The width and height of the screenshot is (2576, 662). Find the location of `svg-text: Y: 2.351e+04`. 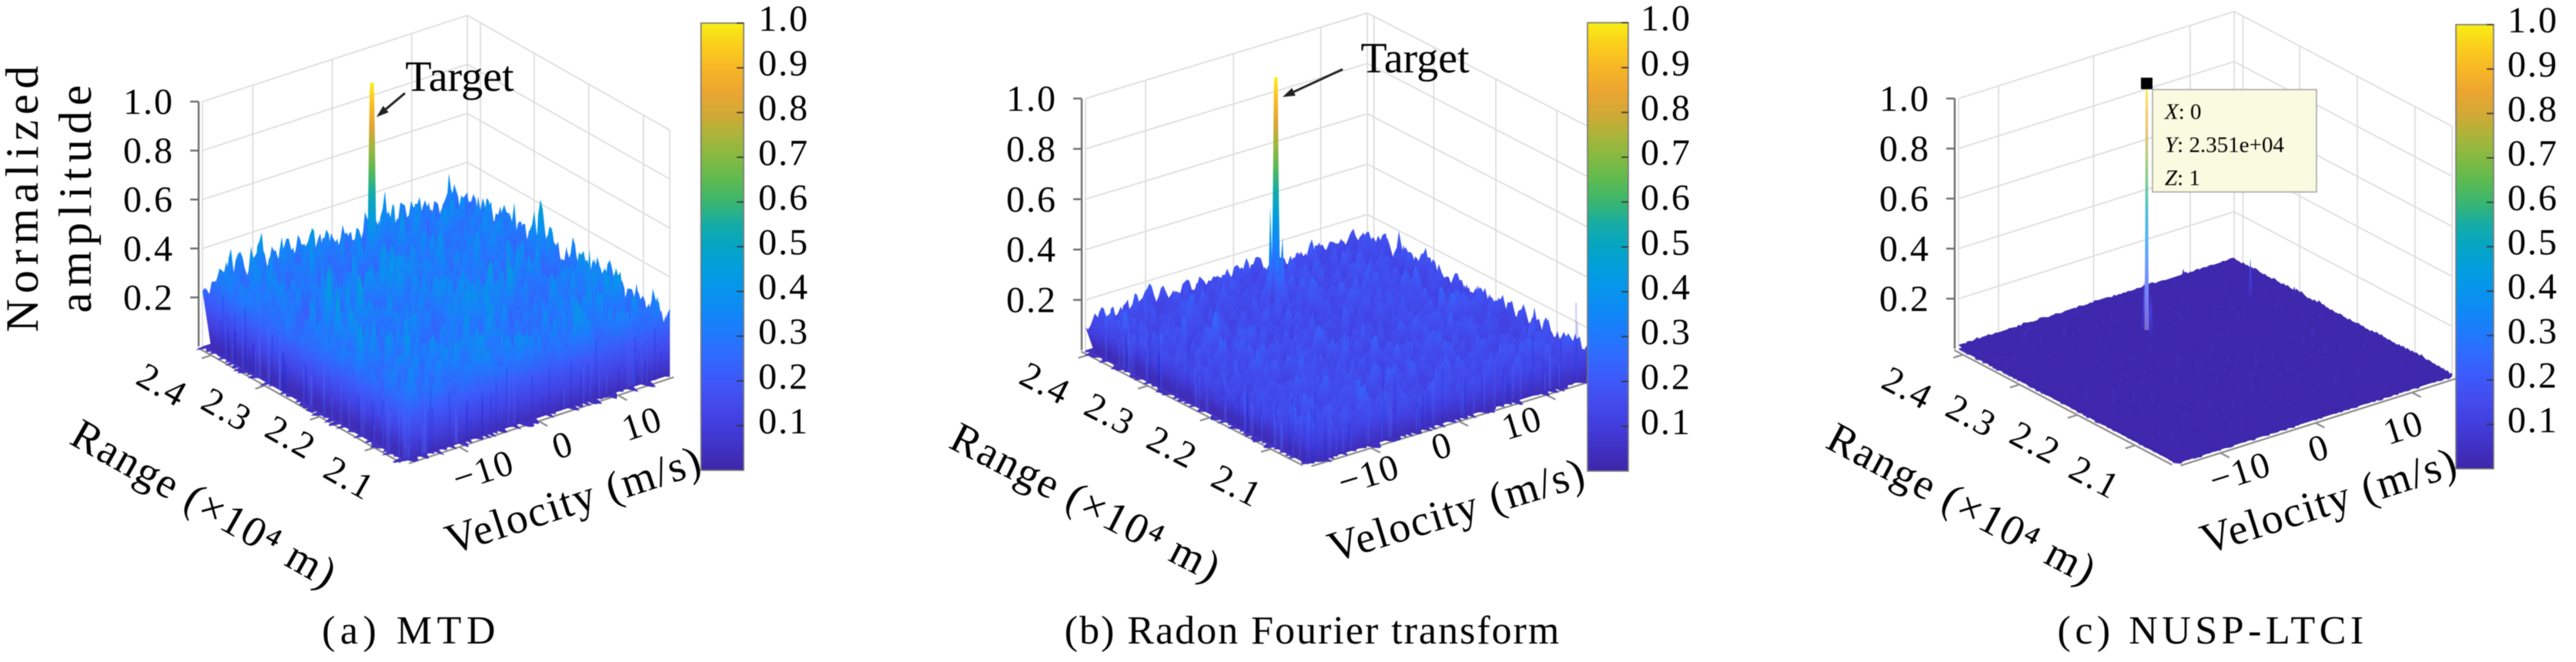

svg-text: Y: 2.351e+04 is located at coordinates (2224, 144).